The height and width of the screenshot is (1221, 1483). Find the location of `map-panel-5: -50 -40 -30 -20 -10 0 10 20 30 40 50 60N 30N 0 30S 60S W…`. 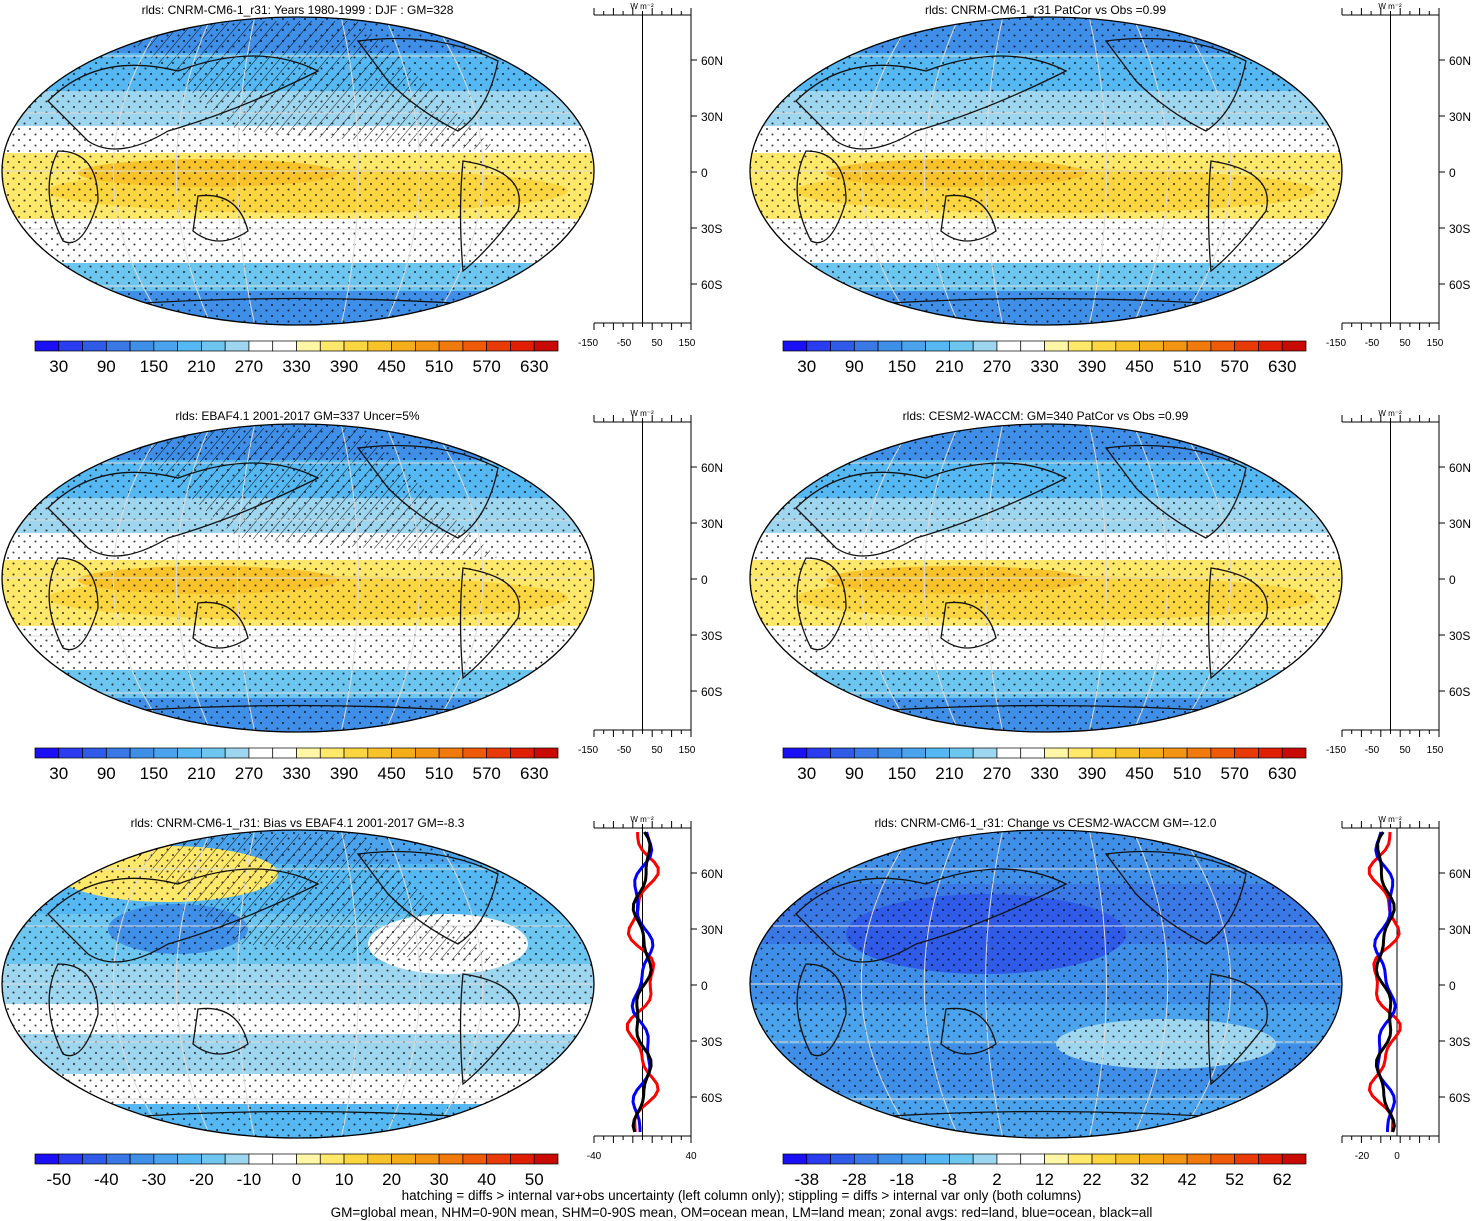

map-panel-5: -50 -40 -30 -20 -10 0 10 20 30 40 50 60N 30N 0 30S 60S W… is located at coordinates (362, 1002).